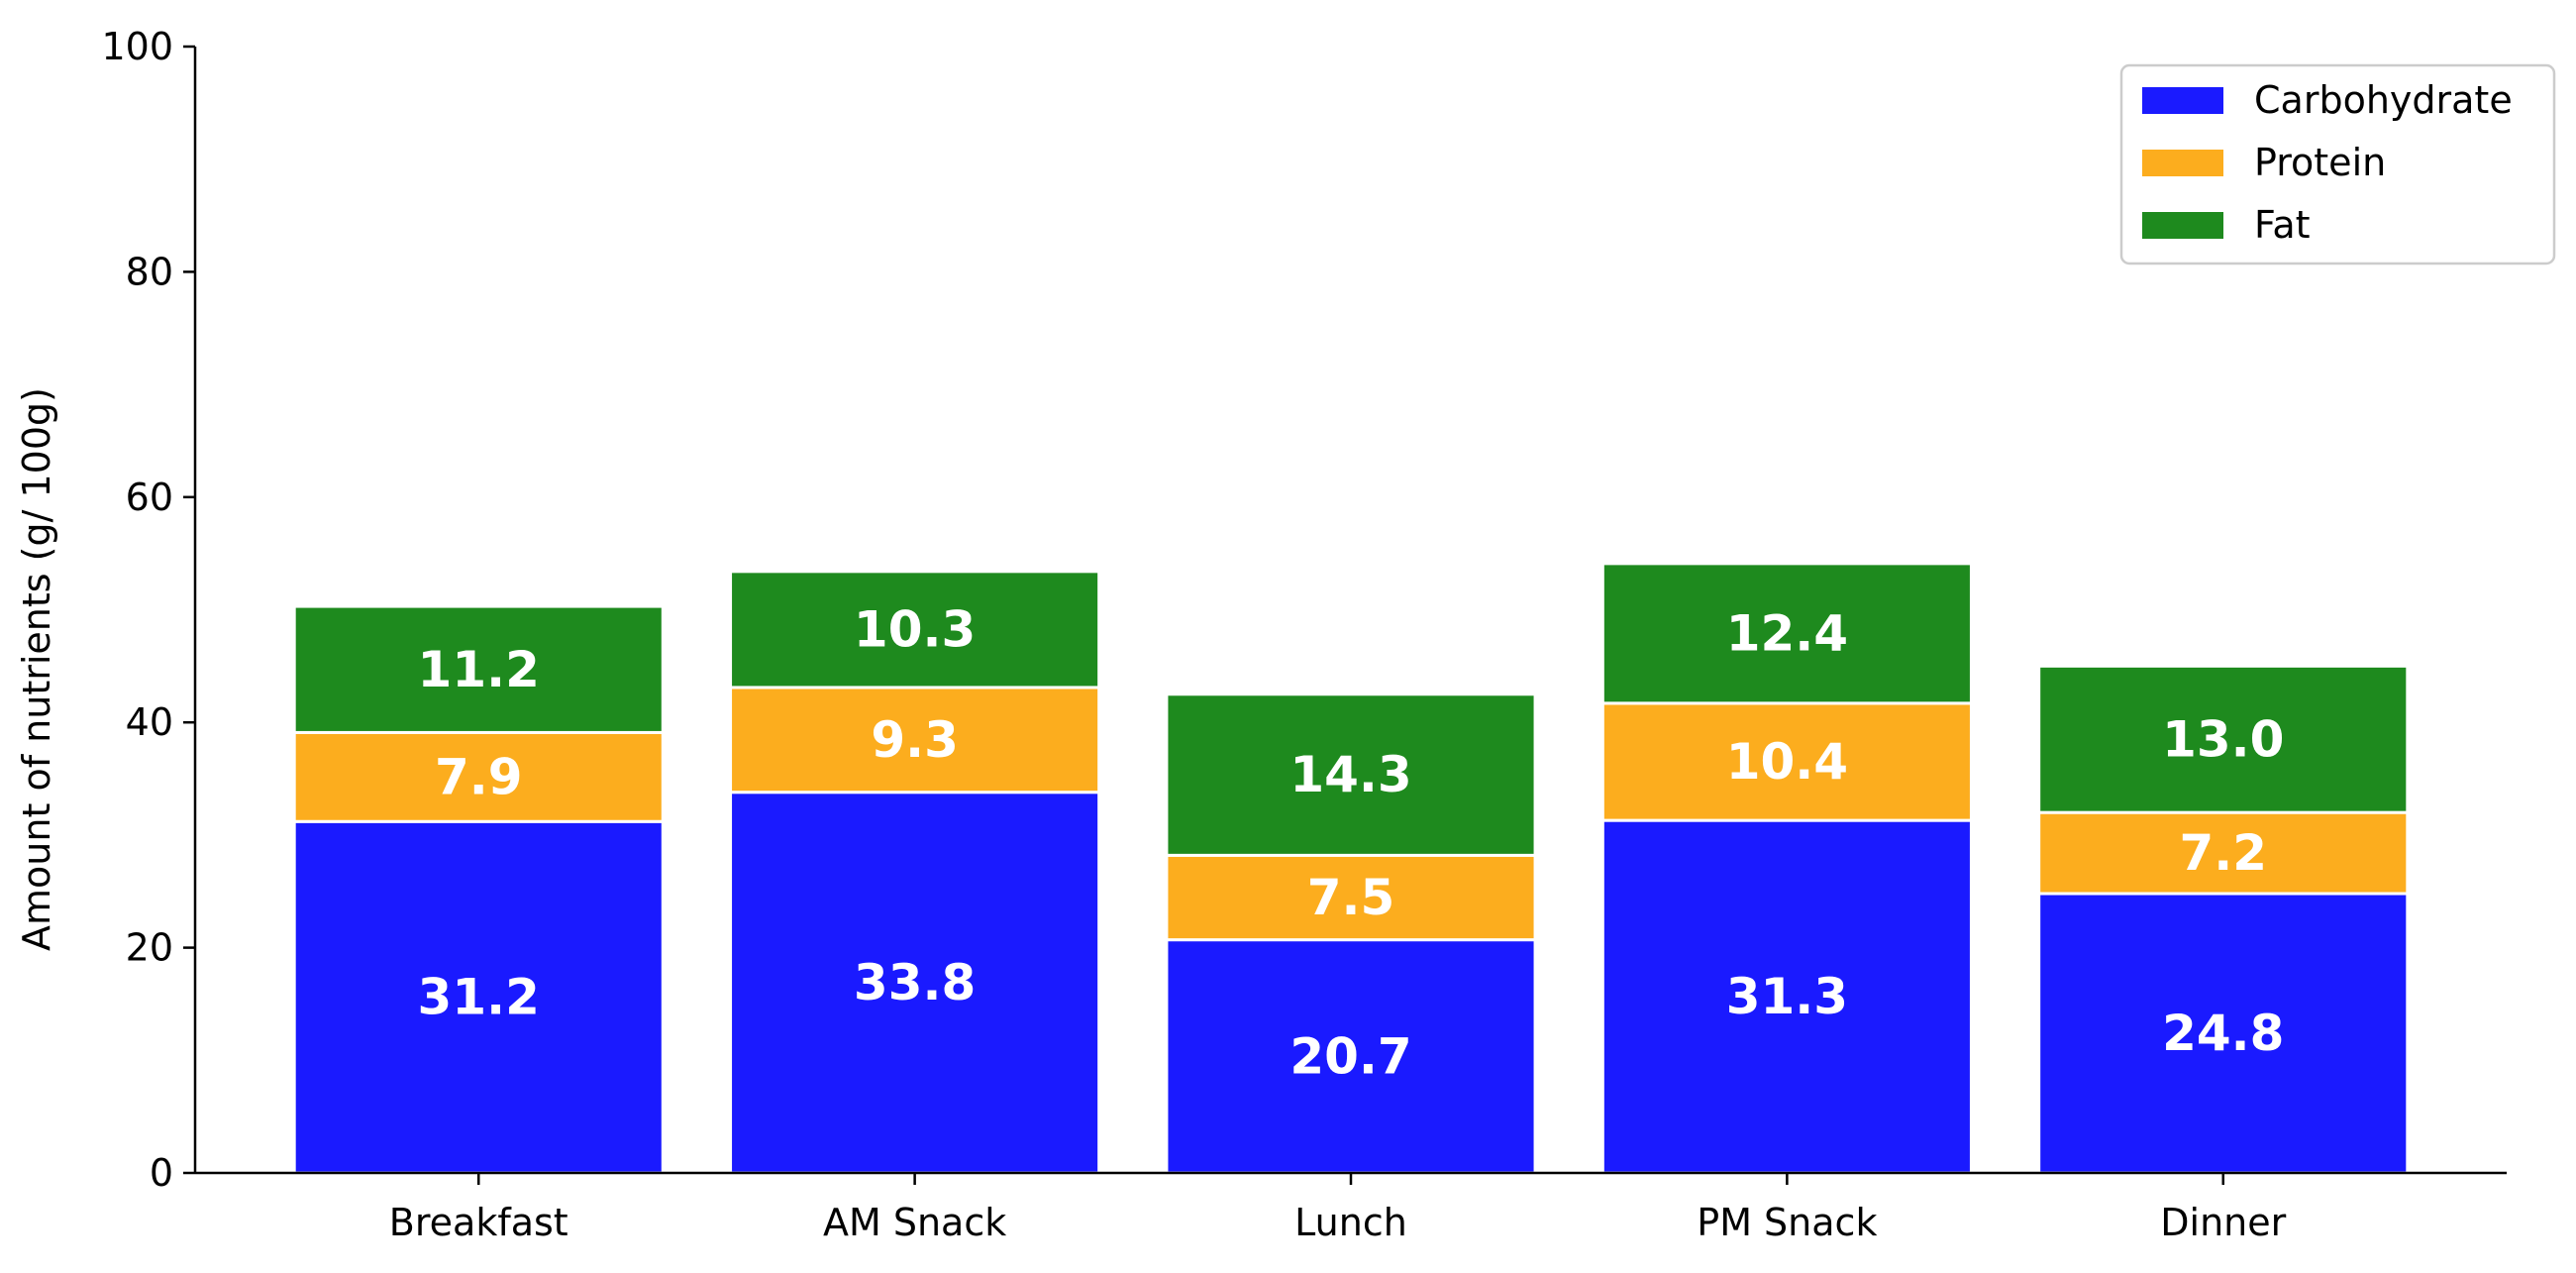 This screenshot has height=1273, width=2576. What do you see at coordinates (914, 1222) in the screenshot?
I see `x-tick-label: AM Snack` at bounding box center [914, 1222].